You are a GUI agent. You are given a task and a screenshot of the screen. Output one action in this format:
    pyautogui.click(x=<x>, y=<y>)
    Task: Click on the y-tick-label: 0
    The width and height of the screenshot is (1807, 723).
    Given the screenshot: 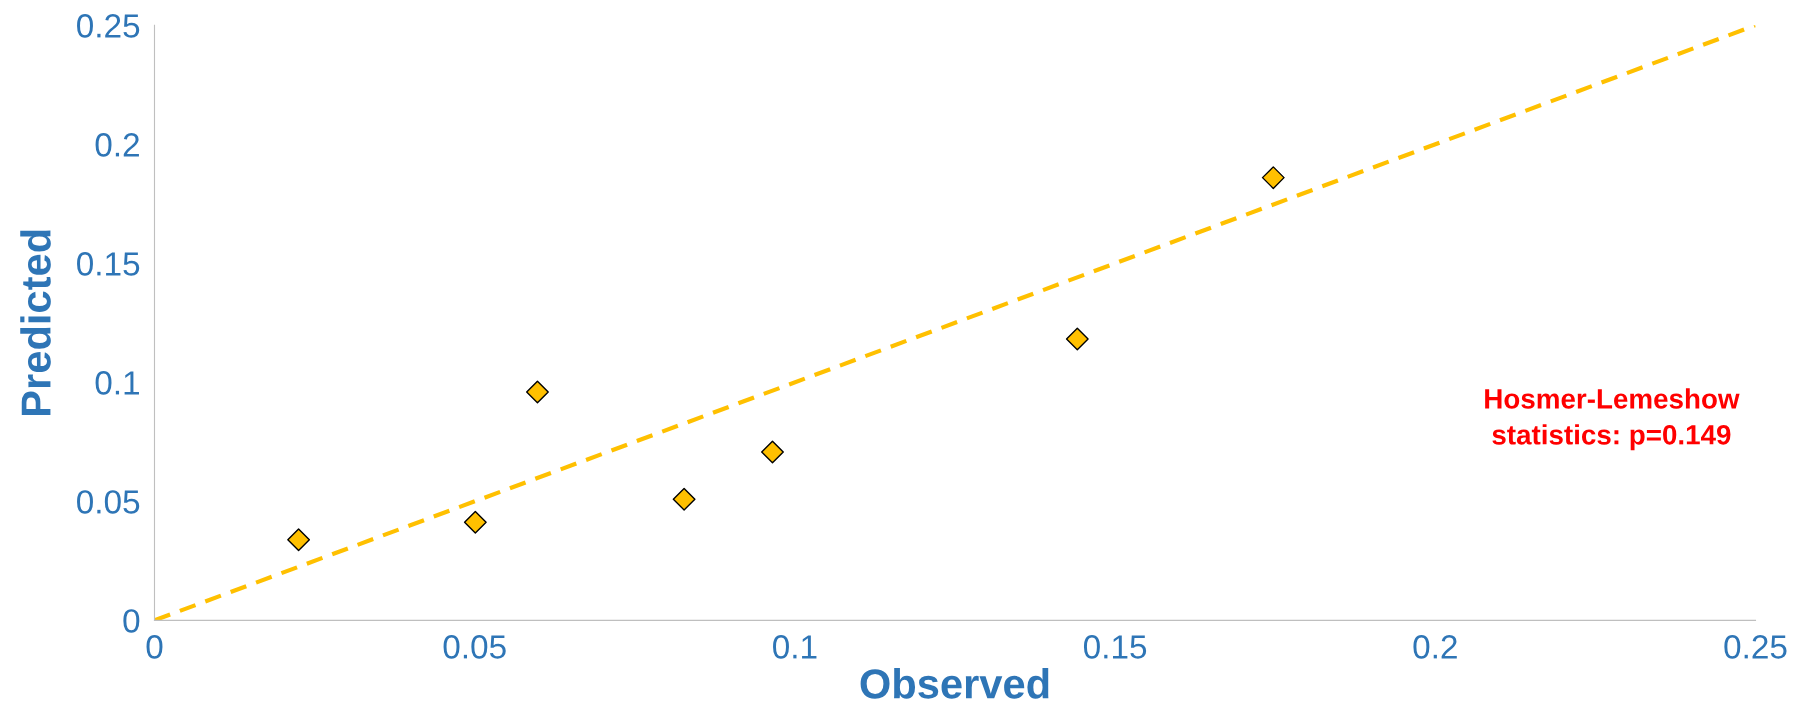 What is the action you would take?
    pyautogui.click(x=131, y=621)
    